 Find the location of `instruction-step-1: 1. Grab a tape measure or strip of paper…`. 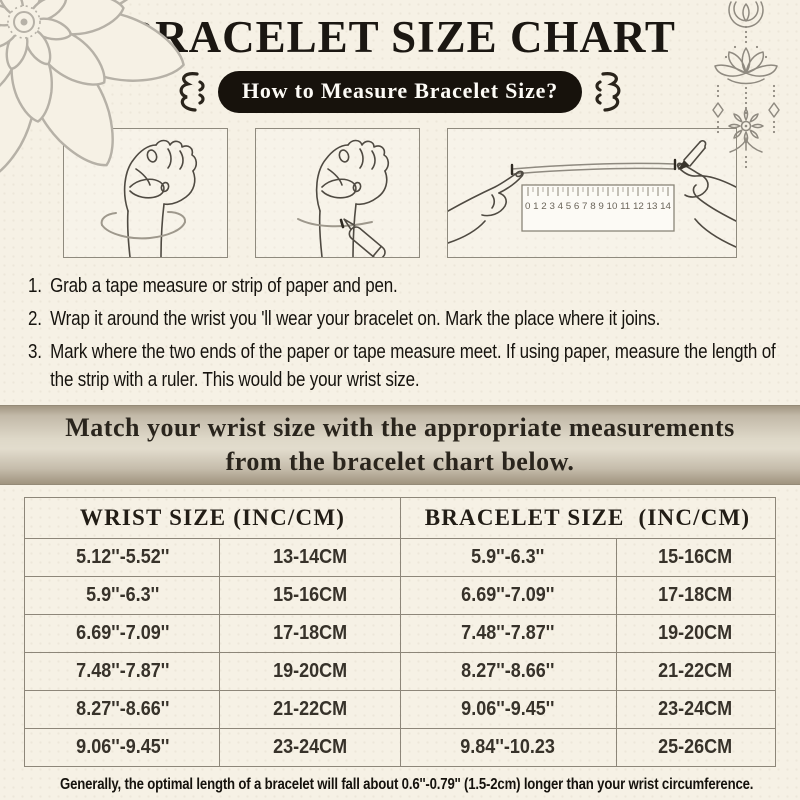

instruction-step-1: 1. Grab a tape measure or strip of paper… is located at coordinates (410, 286).